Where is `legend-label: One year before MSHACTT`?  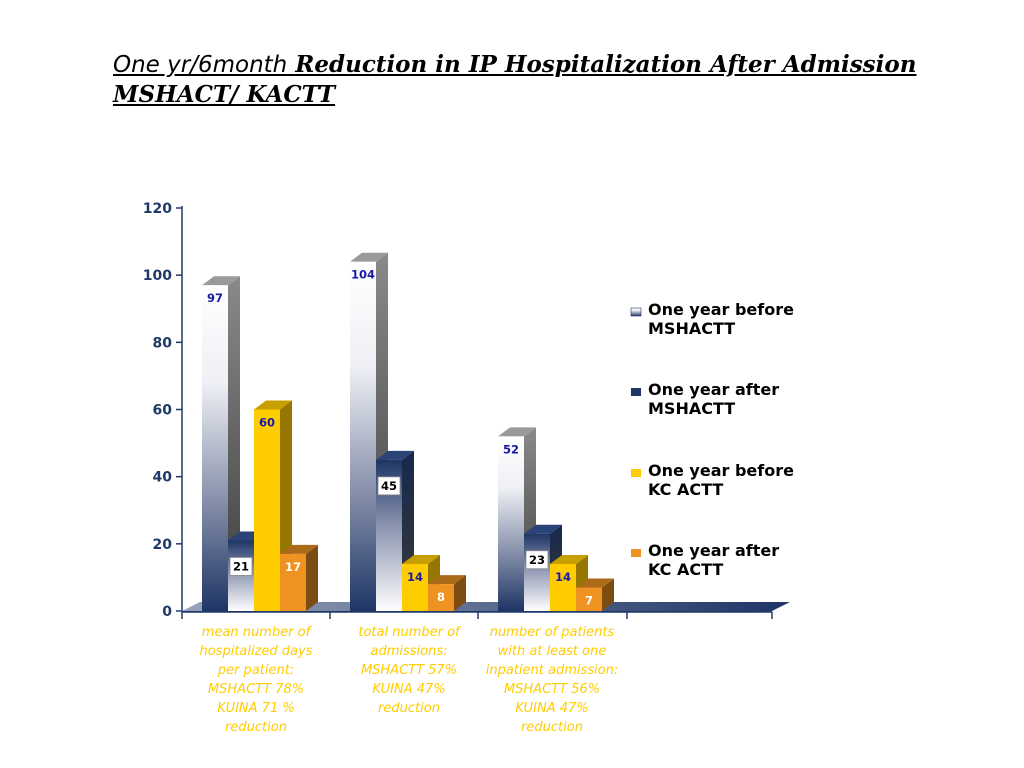
legend-label: One year before MSHACTT is located at coordinates (721, 319).